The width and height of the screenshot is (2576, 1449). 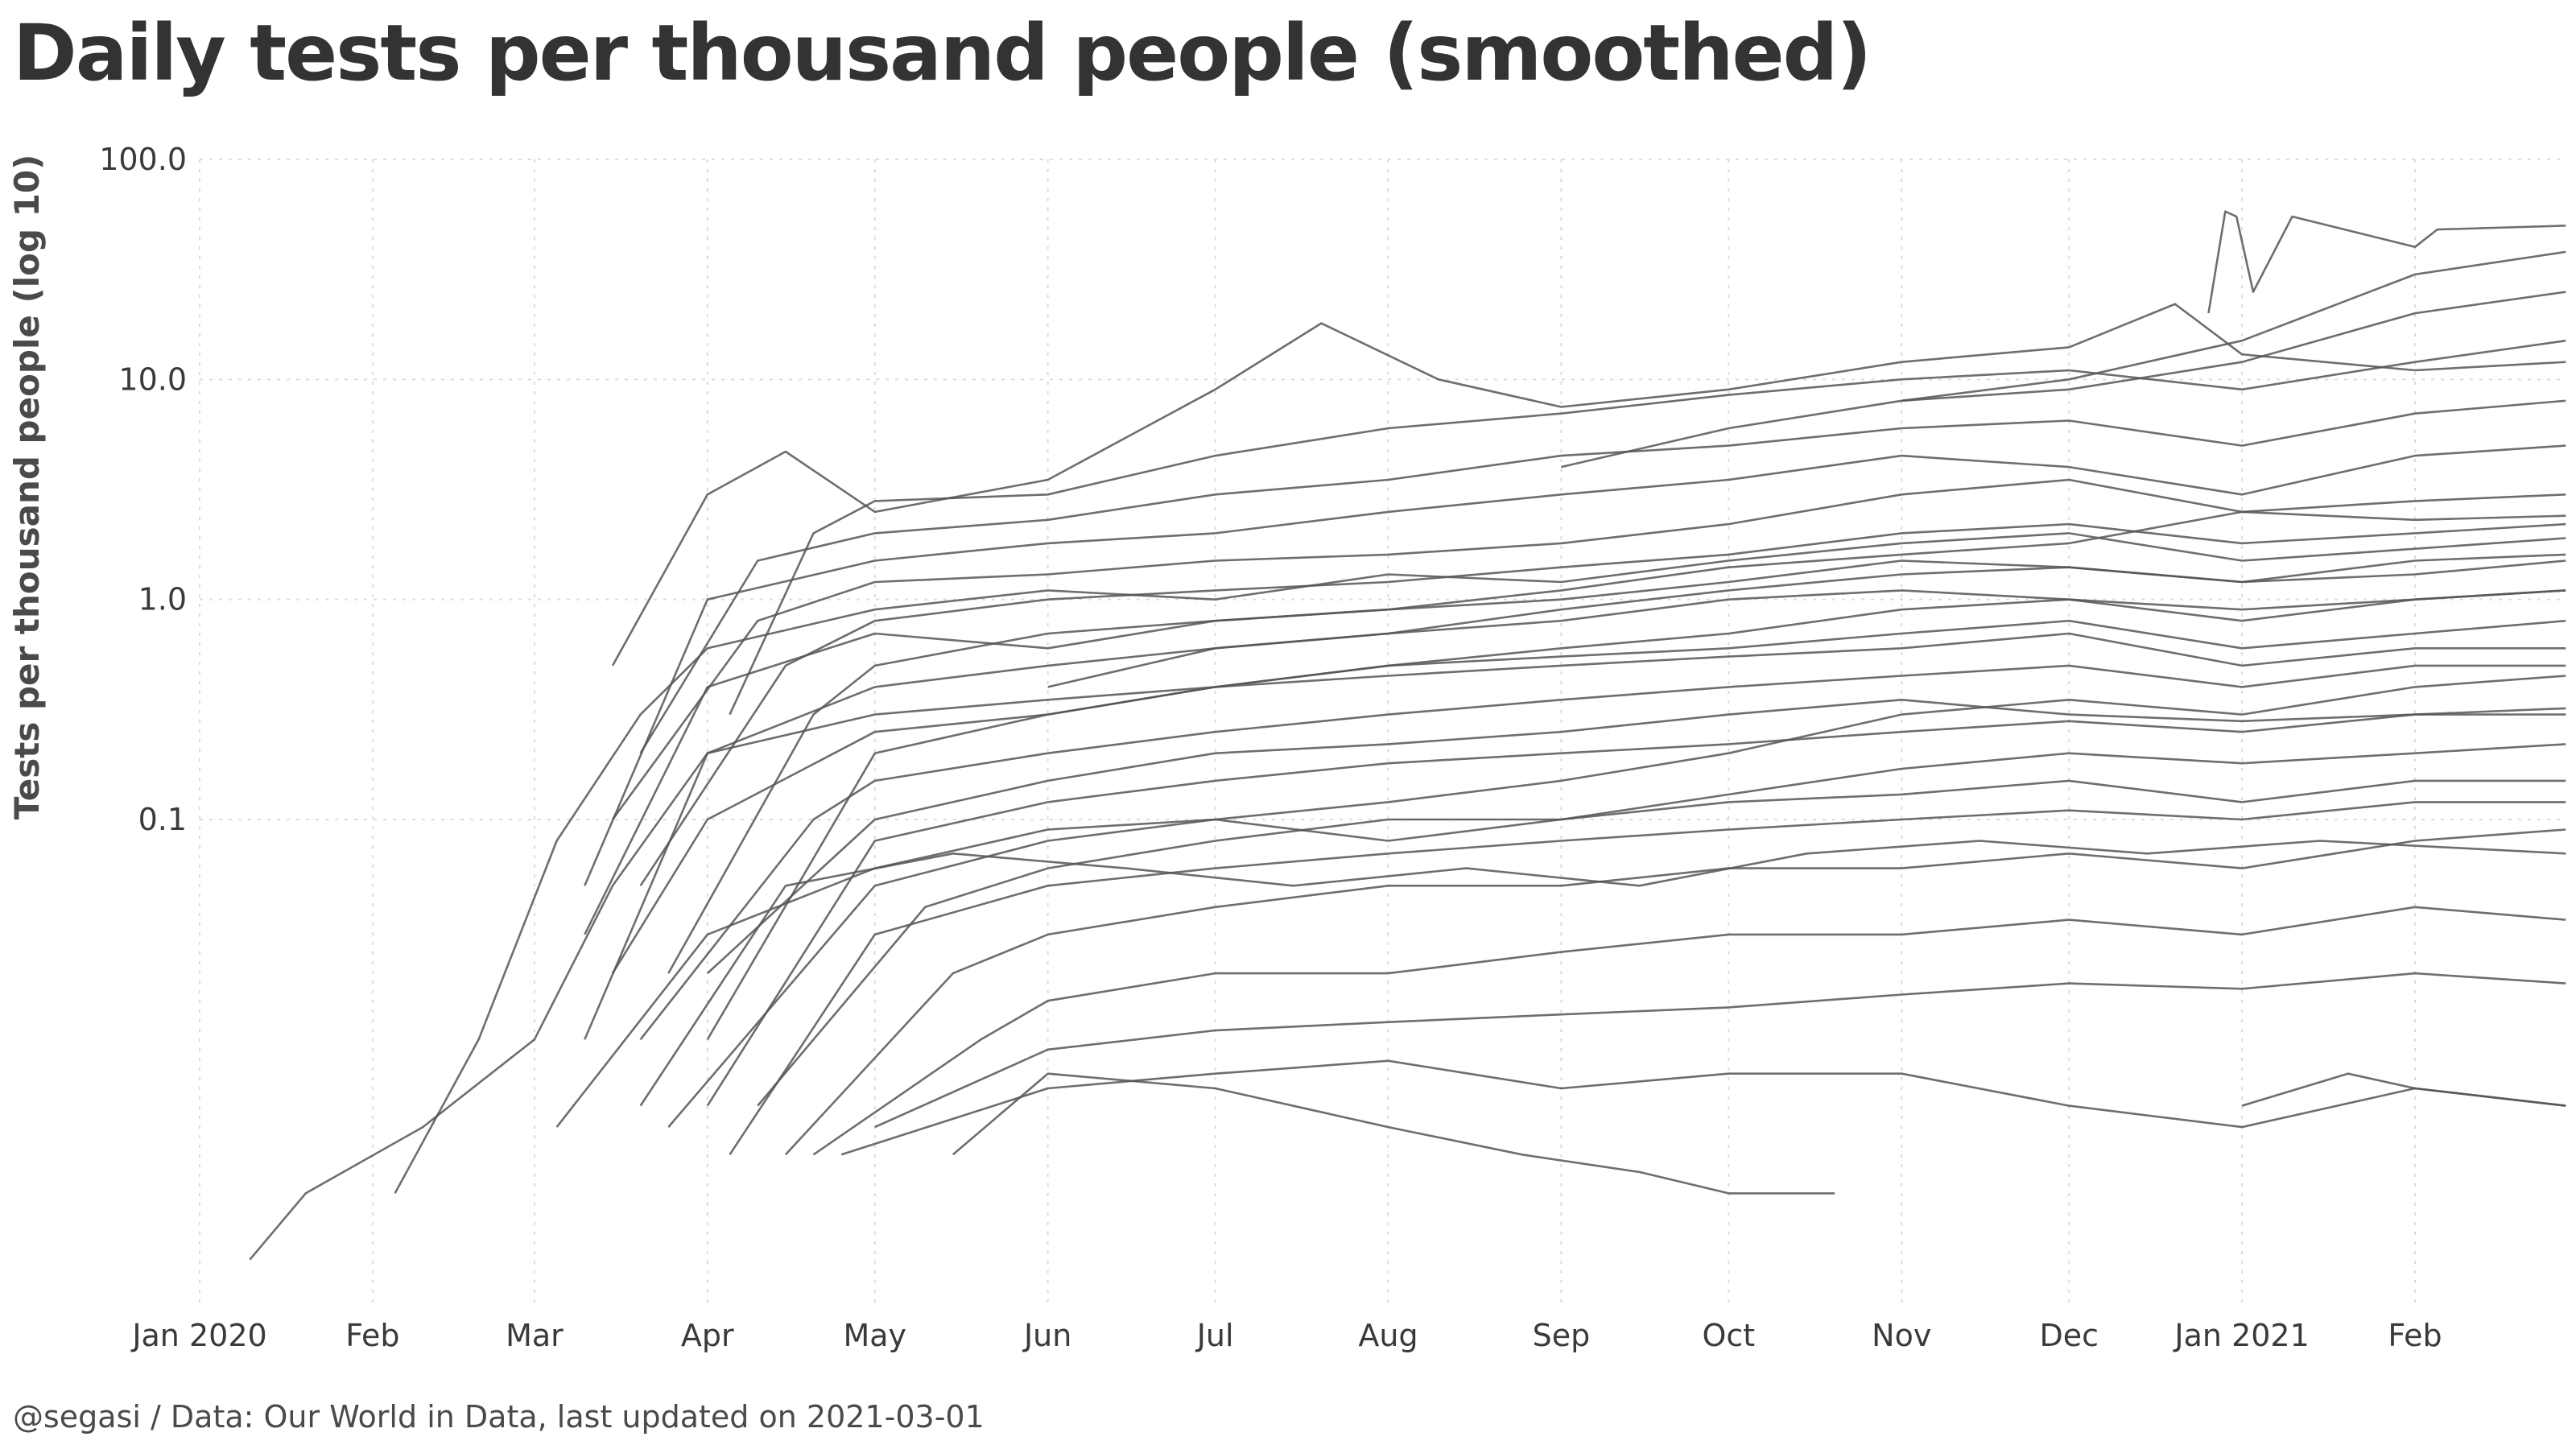 I want to click on y-axis-ticks: 100.0 10.0 1.0 0.1, so click(x=143, y=489).